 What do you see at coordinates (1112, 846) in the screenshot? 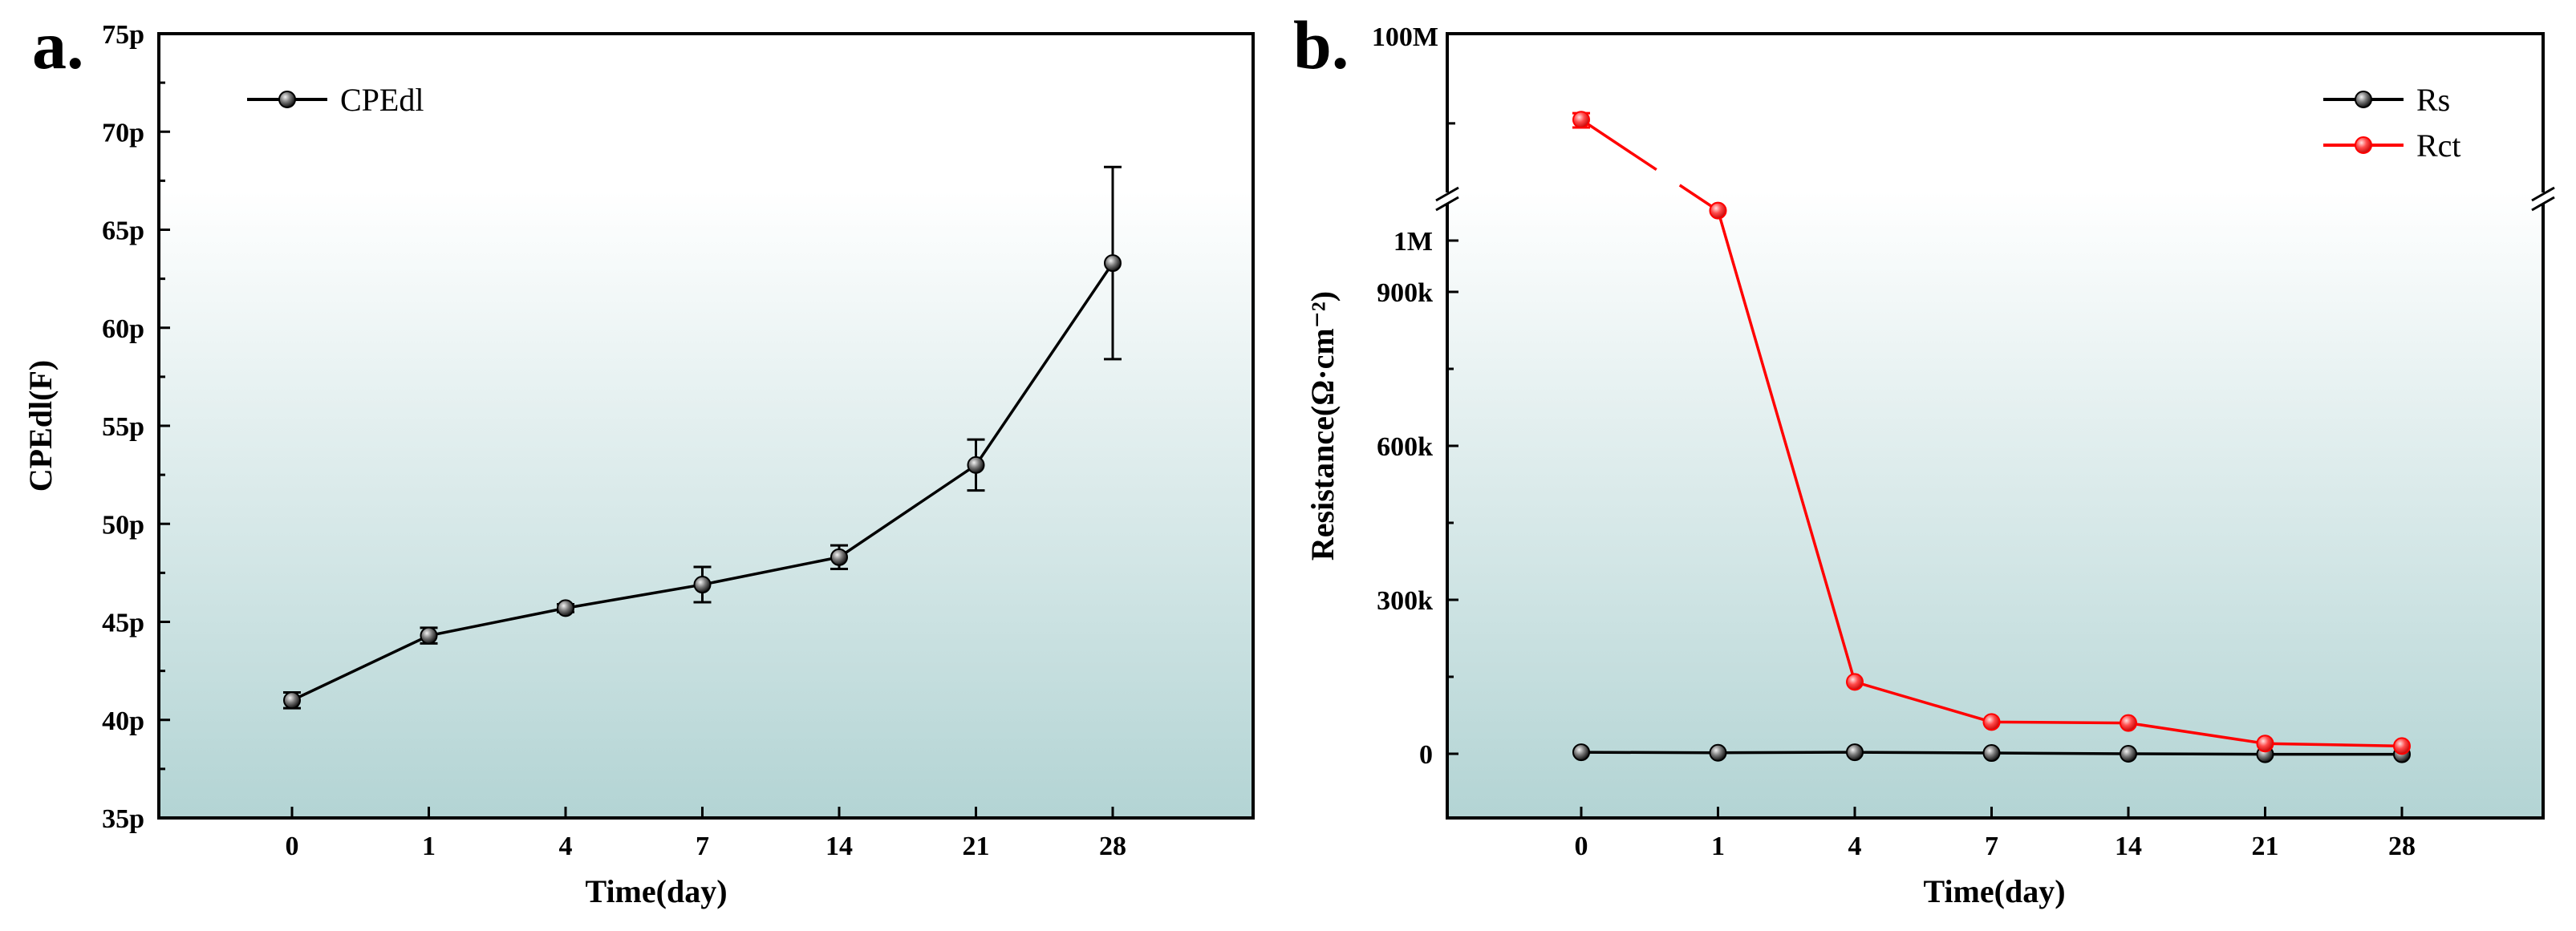
I see `panel-a-x-tick-label: 28` at bounding box center [1112, 846].